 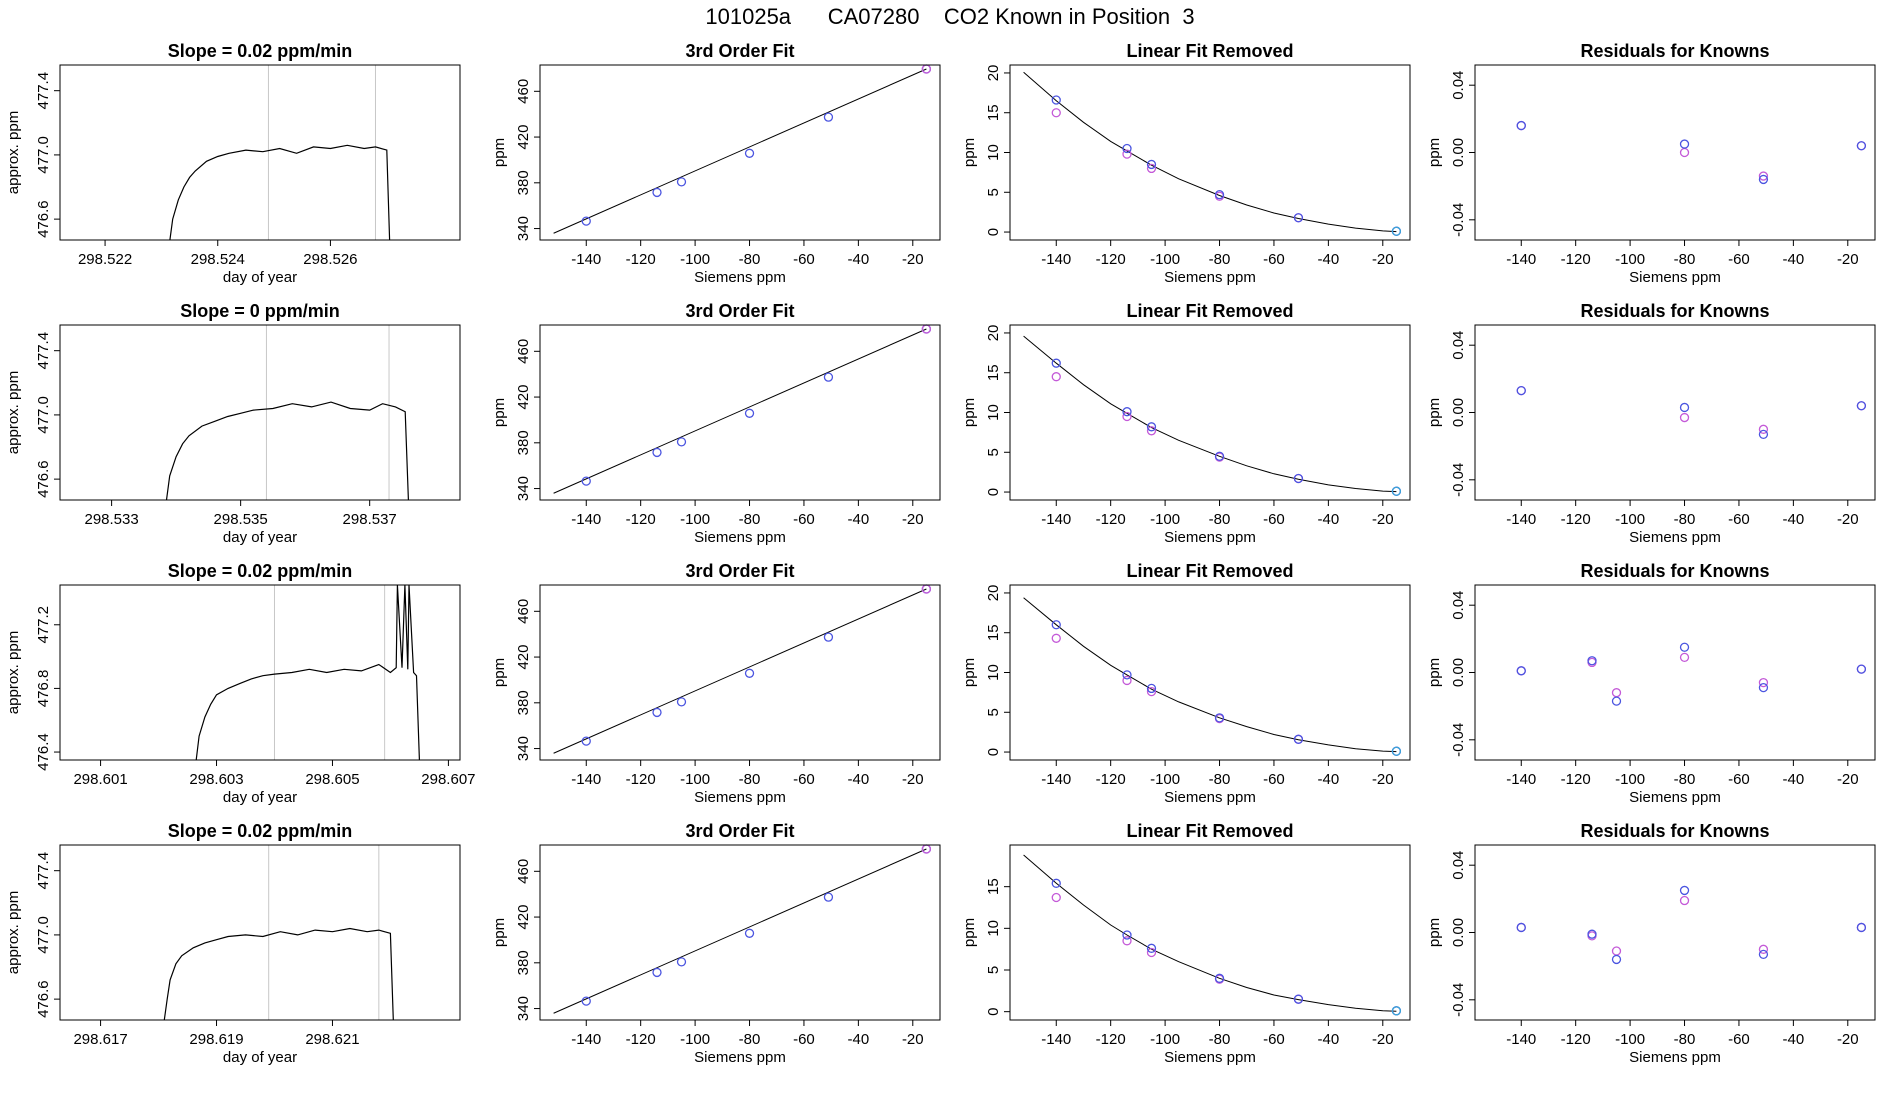 What do you see at coordinates (523, 488) in the screenshot?
I see `y-tick-label: 340` at bounding box center [523, 488].